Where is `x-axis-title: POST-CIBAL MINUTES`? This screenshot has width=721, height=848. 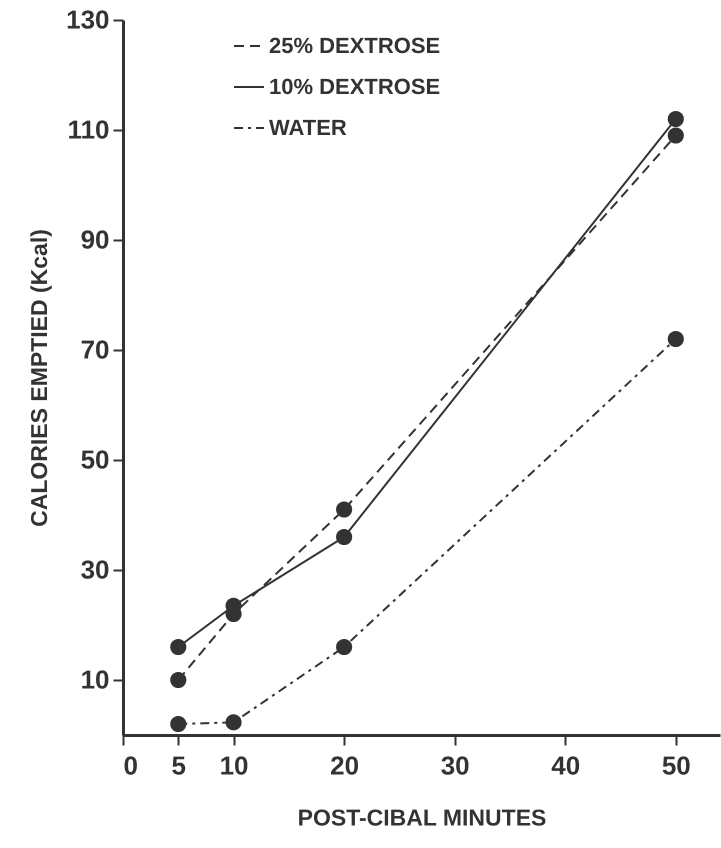 x-axis-title: POST-CIBAL MINUTES is located at coordinates (422, 817).